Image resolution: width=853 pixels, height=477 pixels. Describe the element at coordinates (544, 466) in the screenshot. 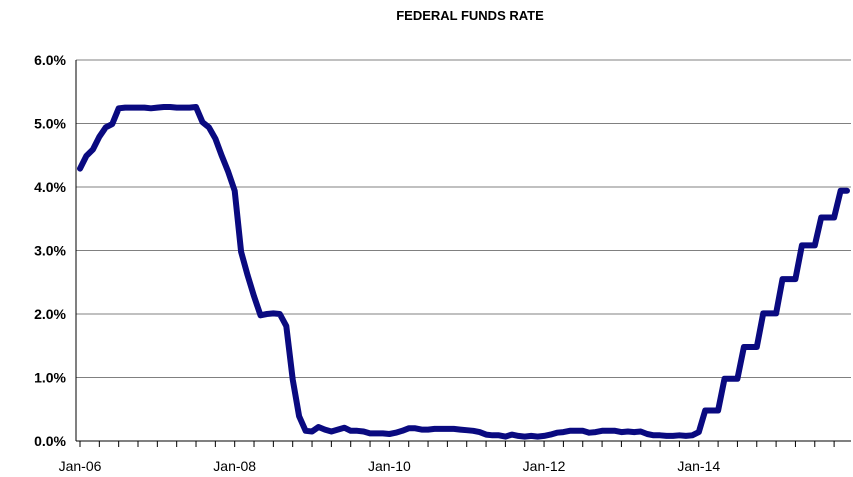

I see `x-tick-label: Jan-12` at that location.